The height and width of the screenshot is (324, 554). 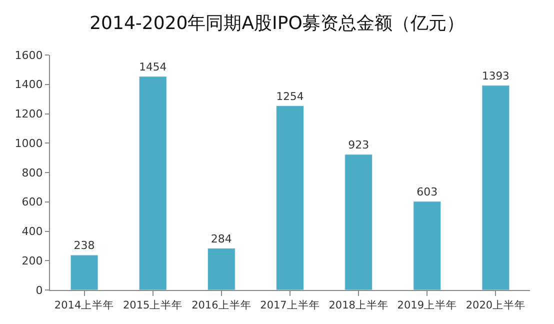 I want to click on data-label: 1254, so click(x=290, y=96).